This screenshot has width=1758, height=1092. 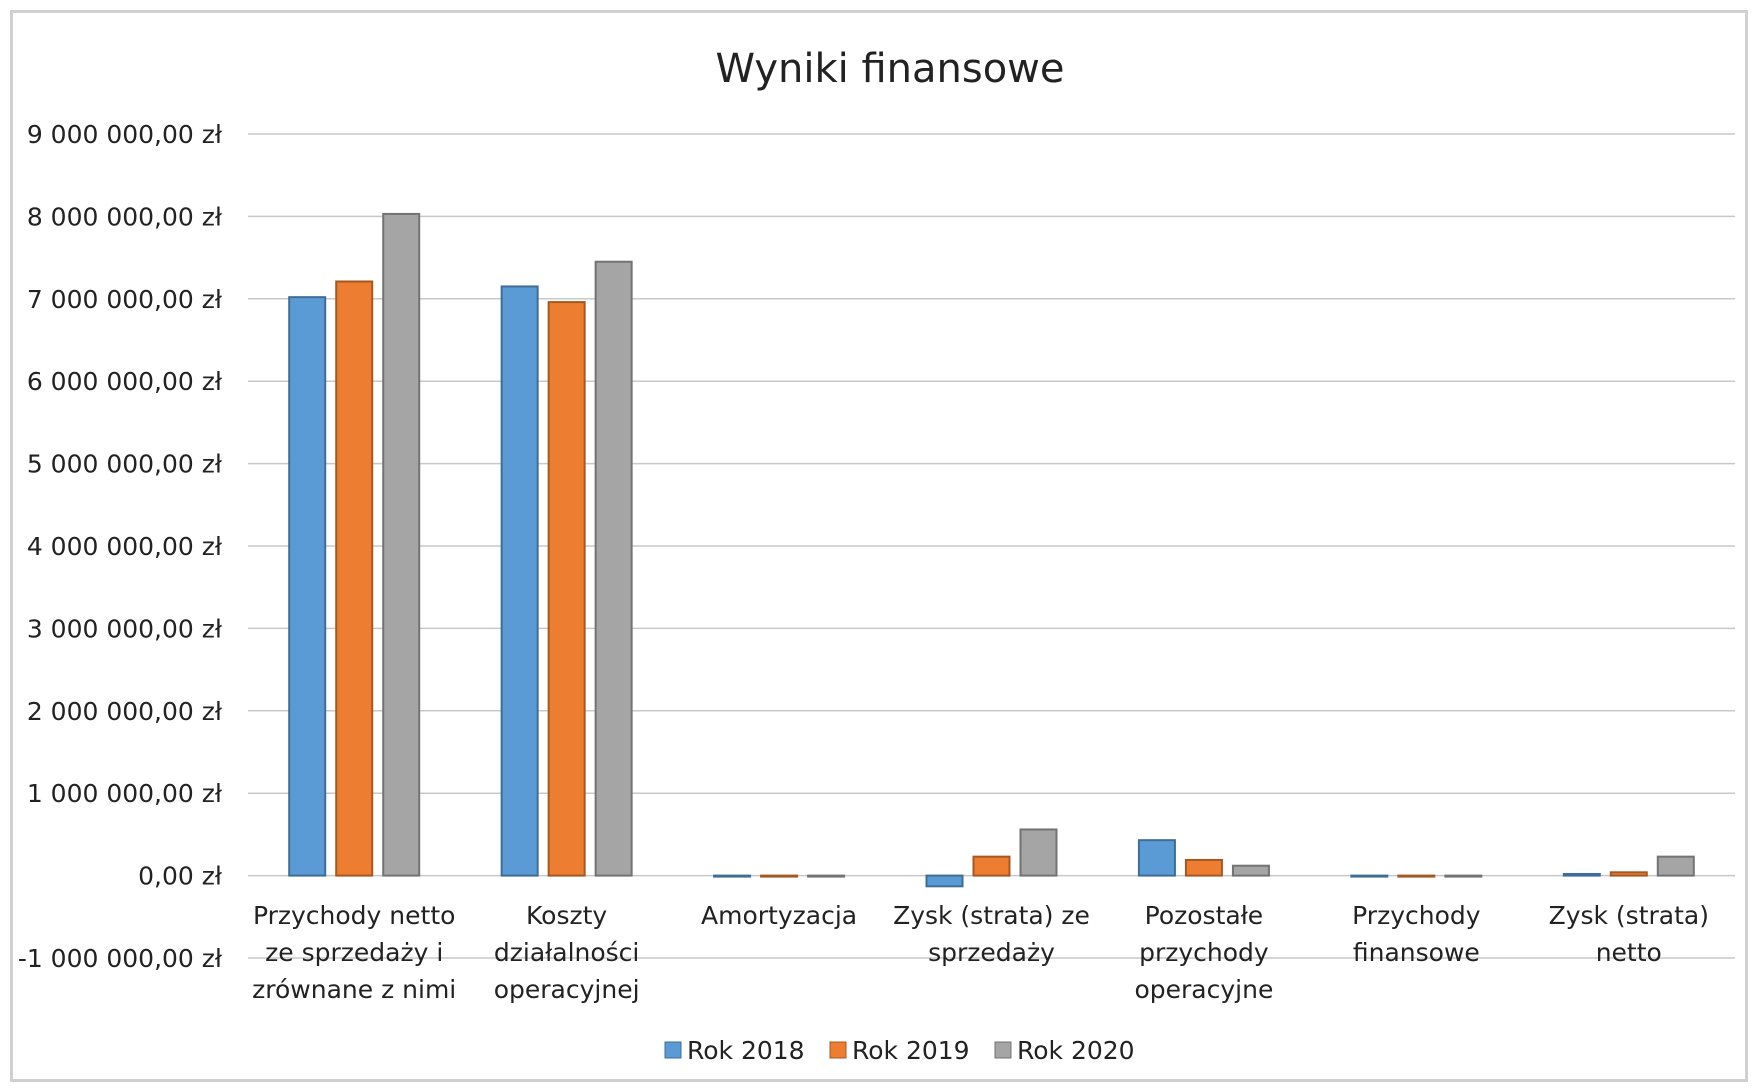 What do you see at coordinates (779, 915) in the screenshot?
I see `x-tick-label: Amortyzacja` at bounding box center [779, 915].